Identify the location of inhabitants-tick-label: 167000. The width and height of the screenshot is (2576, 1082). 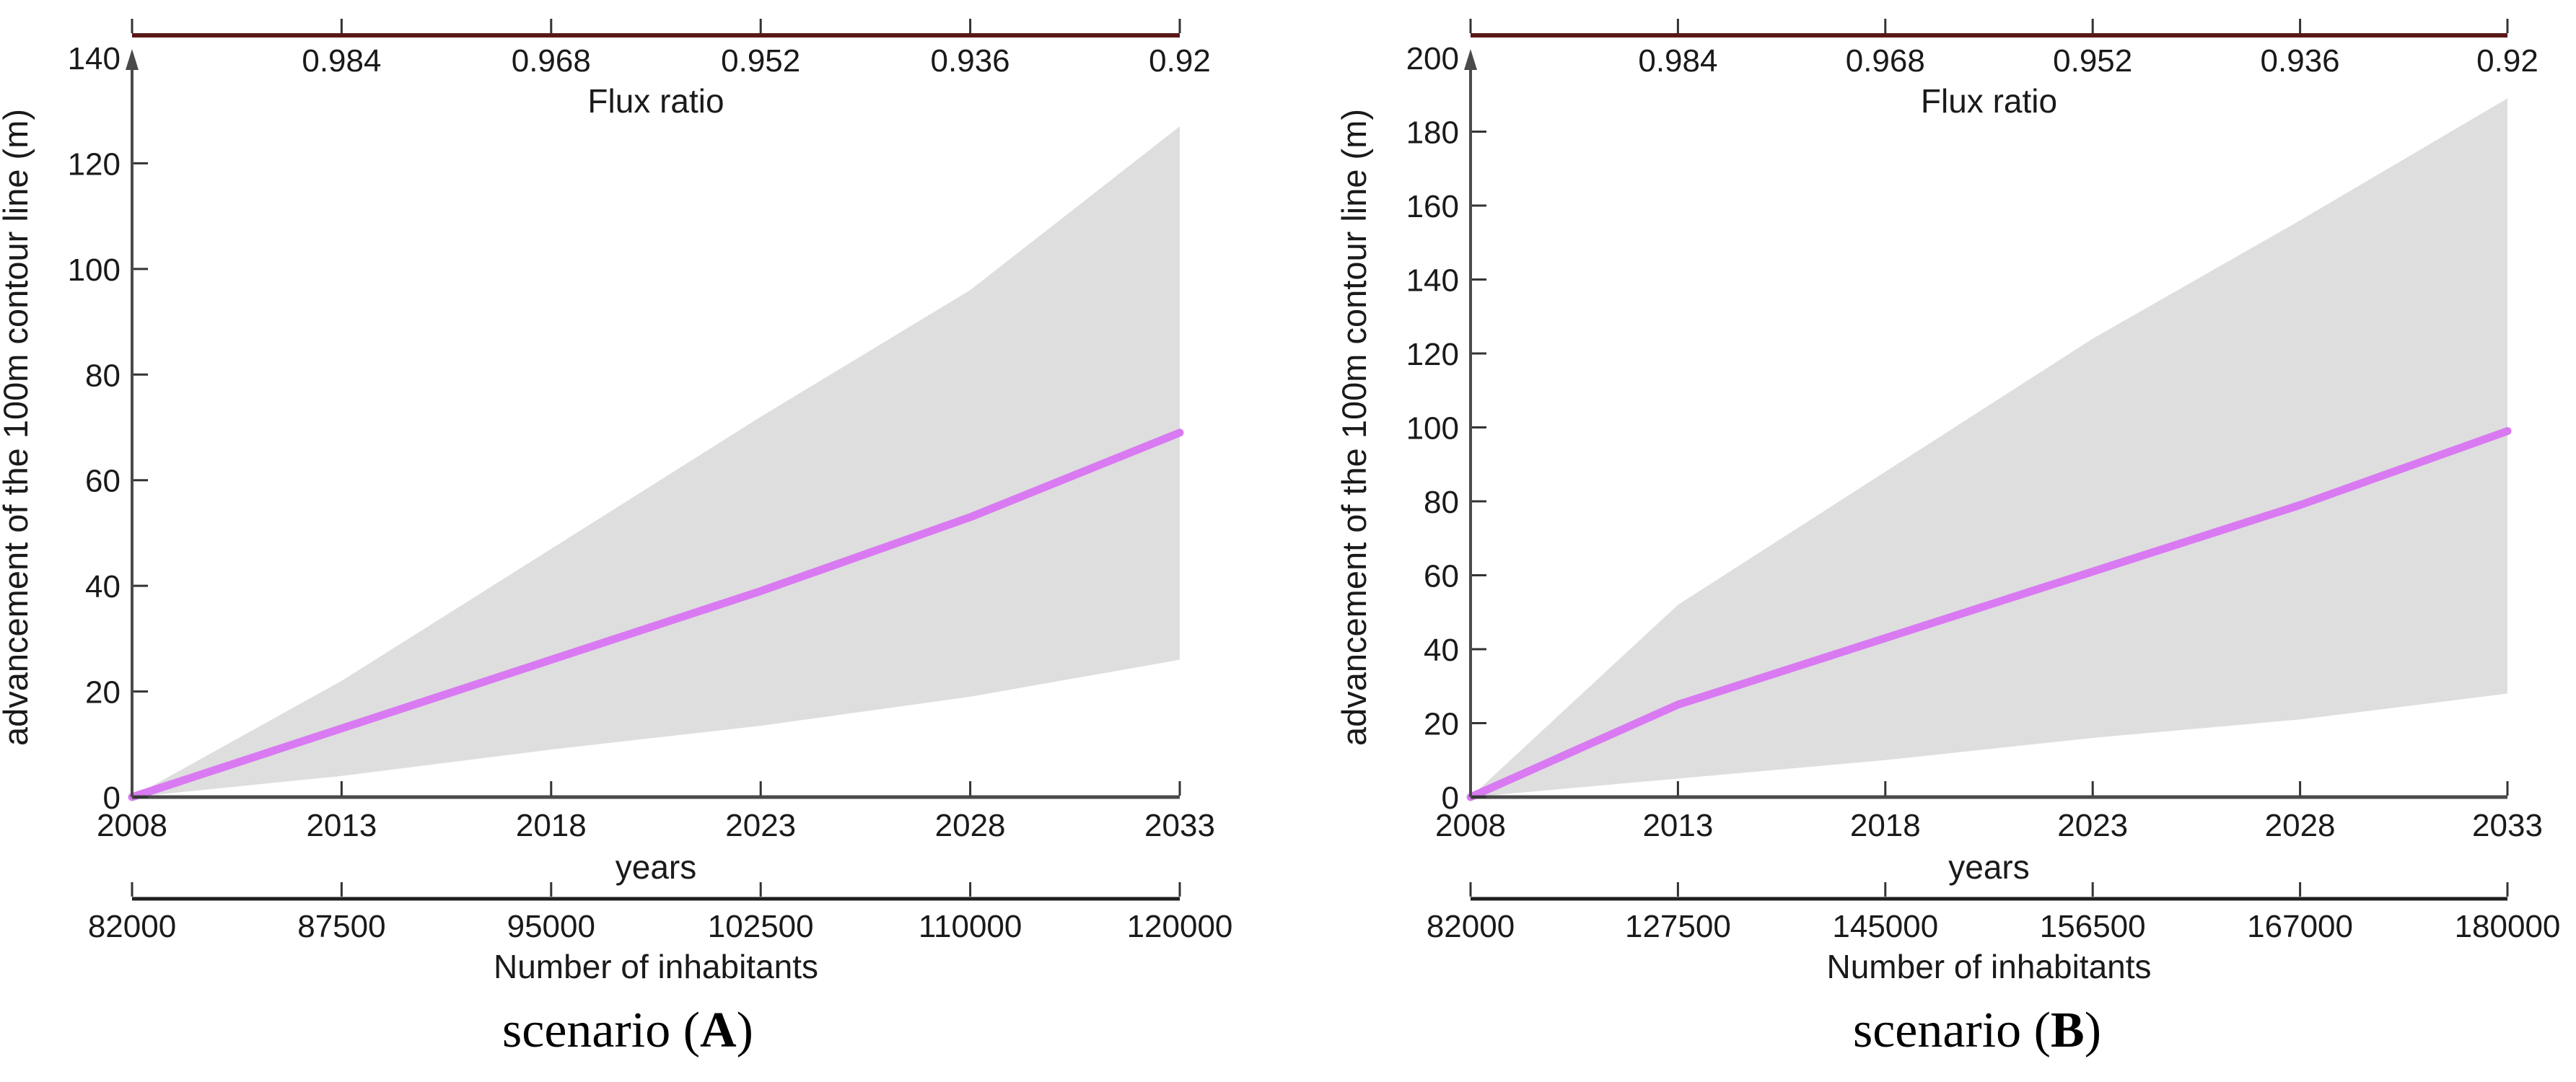
(2300, 926).